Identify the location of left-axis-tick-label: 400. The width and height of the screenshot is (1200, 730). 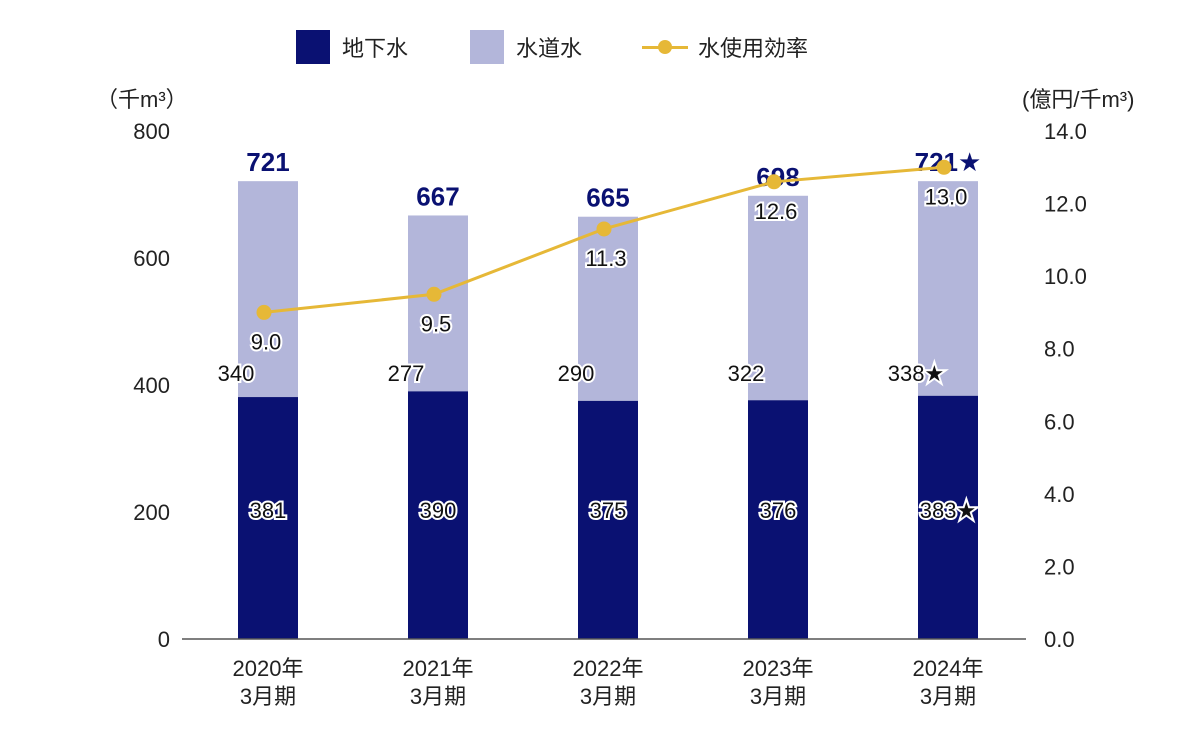
(151, 385).